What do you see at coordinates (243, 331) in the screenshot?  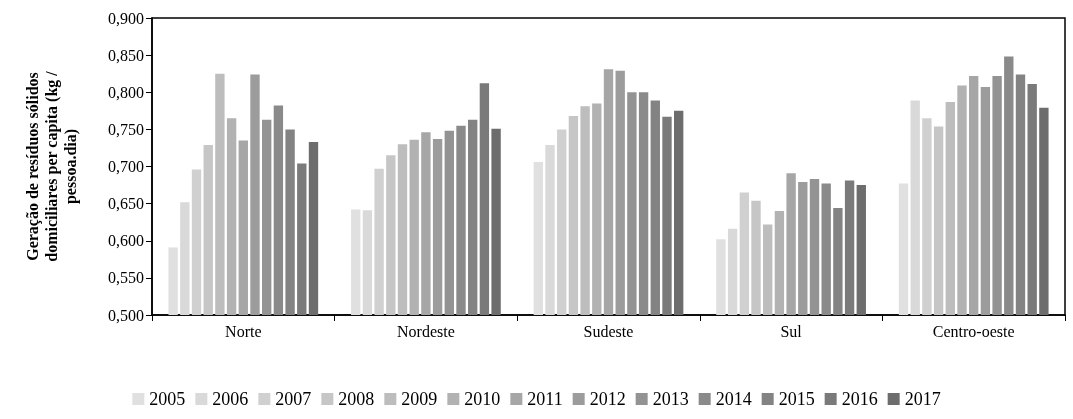 I see `x-tick-label: Norte` at bounding box center [243, 331].